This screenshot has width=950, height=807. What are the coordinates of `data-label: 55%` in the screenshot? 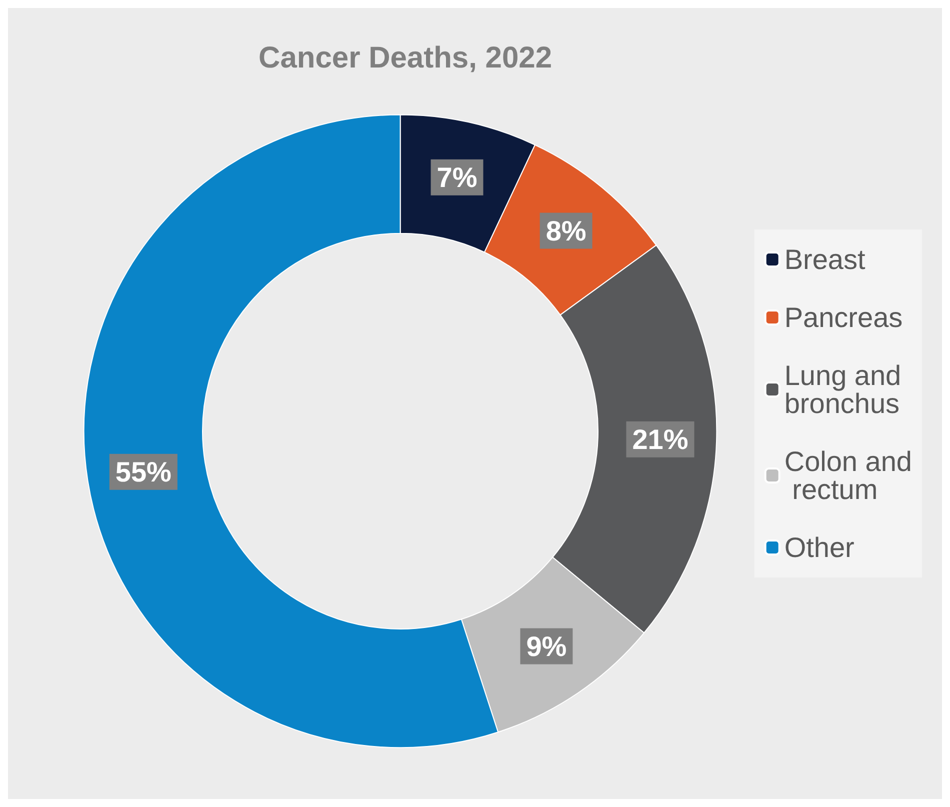 It's located at (143, 472).